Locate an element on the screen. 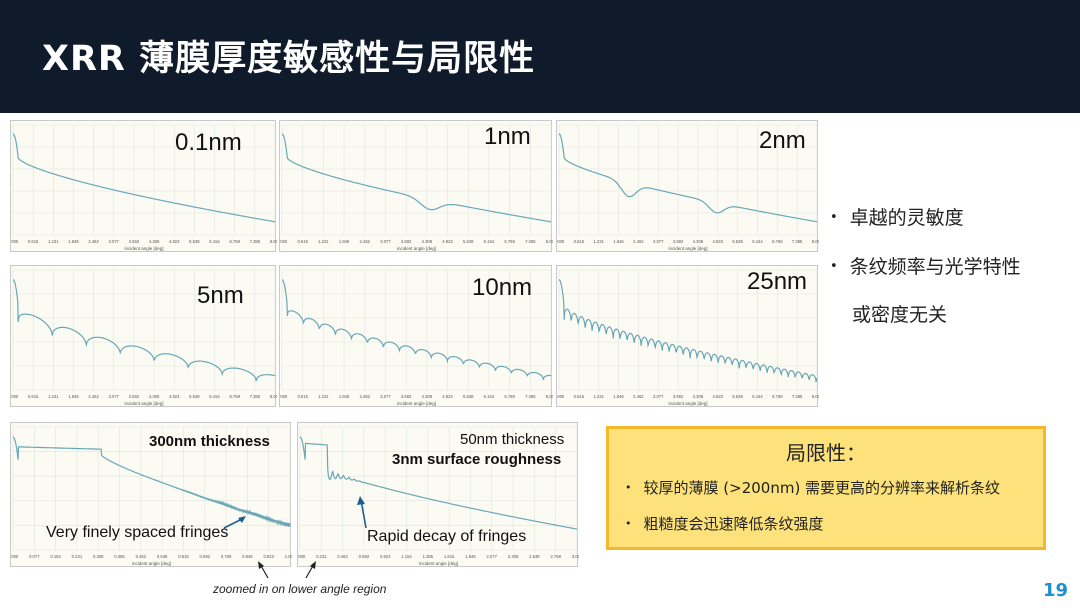  tick-label: 0.077 is located at coordinates (34, 556).